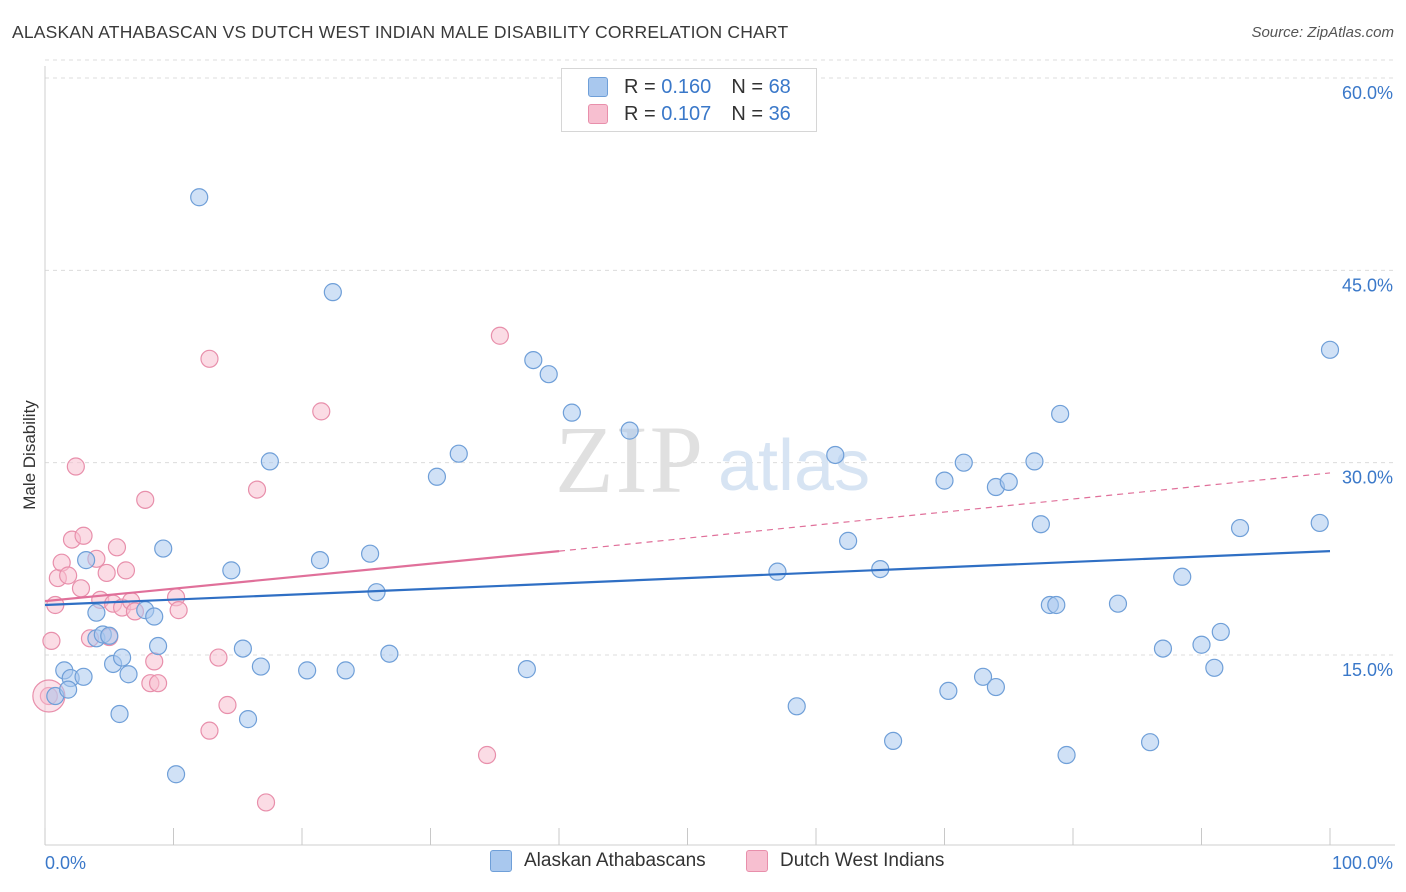 The image size is (1406, 892). What do you see at coordinates (794, 466) in the screenshot?
I see `watermark-atlas: atlas` at bounding box center [794, 466].